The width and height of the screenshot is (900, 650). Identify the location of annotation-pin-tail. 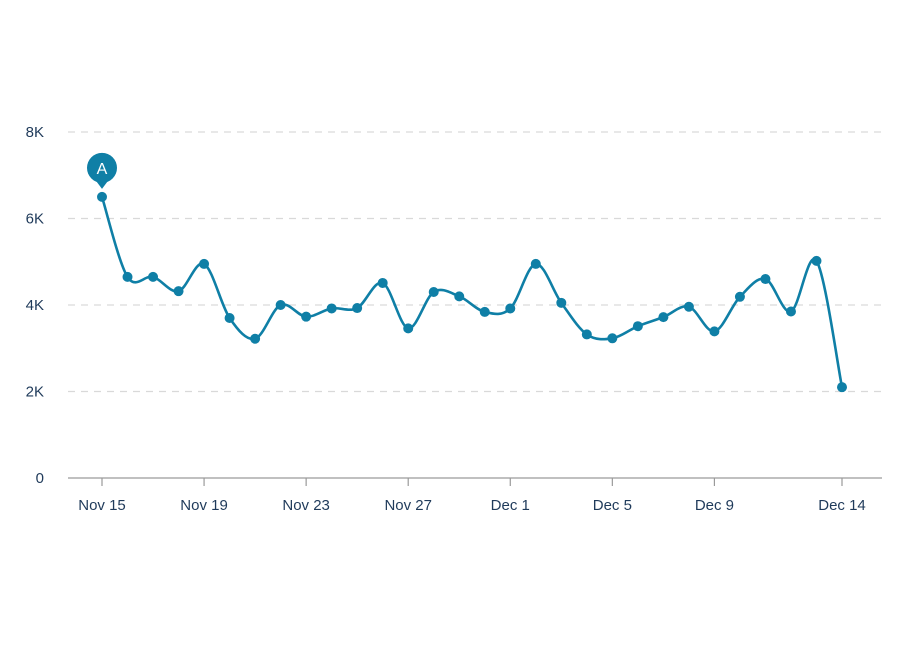
(102, 184).